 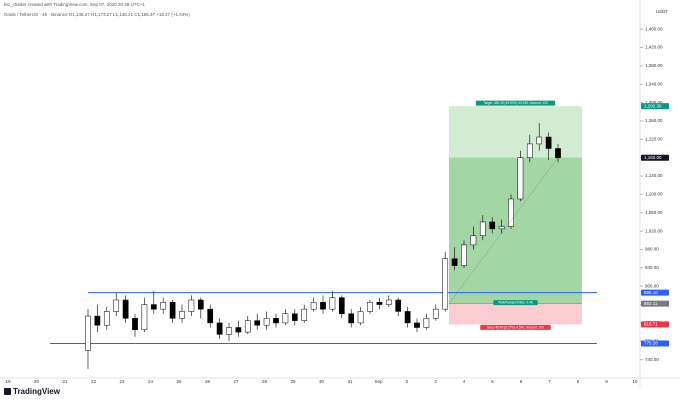 What do you see at coordinates (655, 324) in the screenshot?
I see `stop-price-label-bg` at bounding box center [655, 324].